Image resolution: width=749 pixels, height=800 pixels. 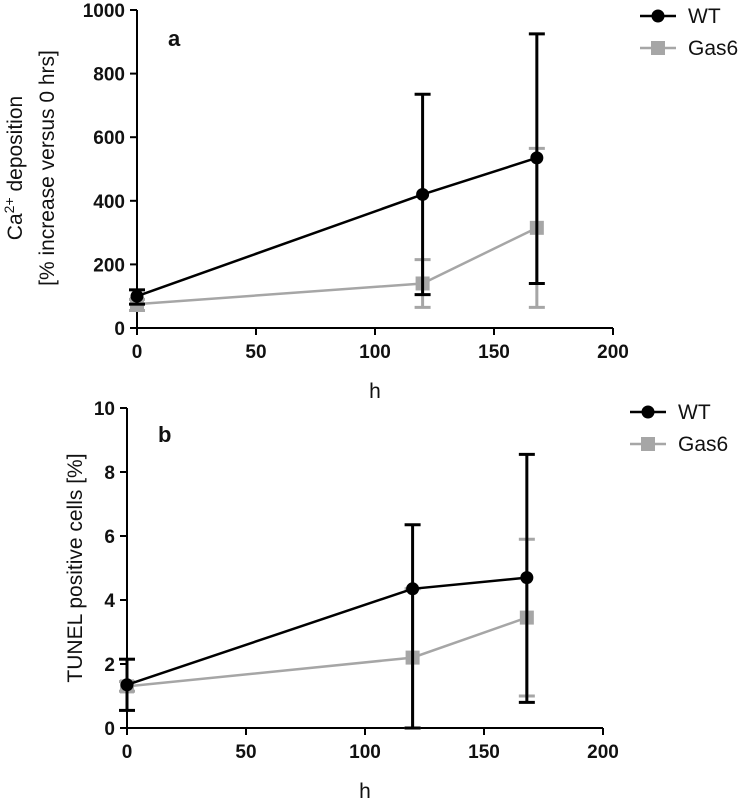 What do you see at coordinates (164, 434) in the screenshot?
I see `panel-letter: b` at bounding box center [164, 434].